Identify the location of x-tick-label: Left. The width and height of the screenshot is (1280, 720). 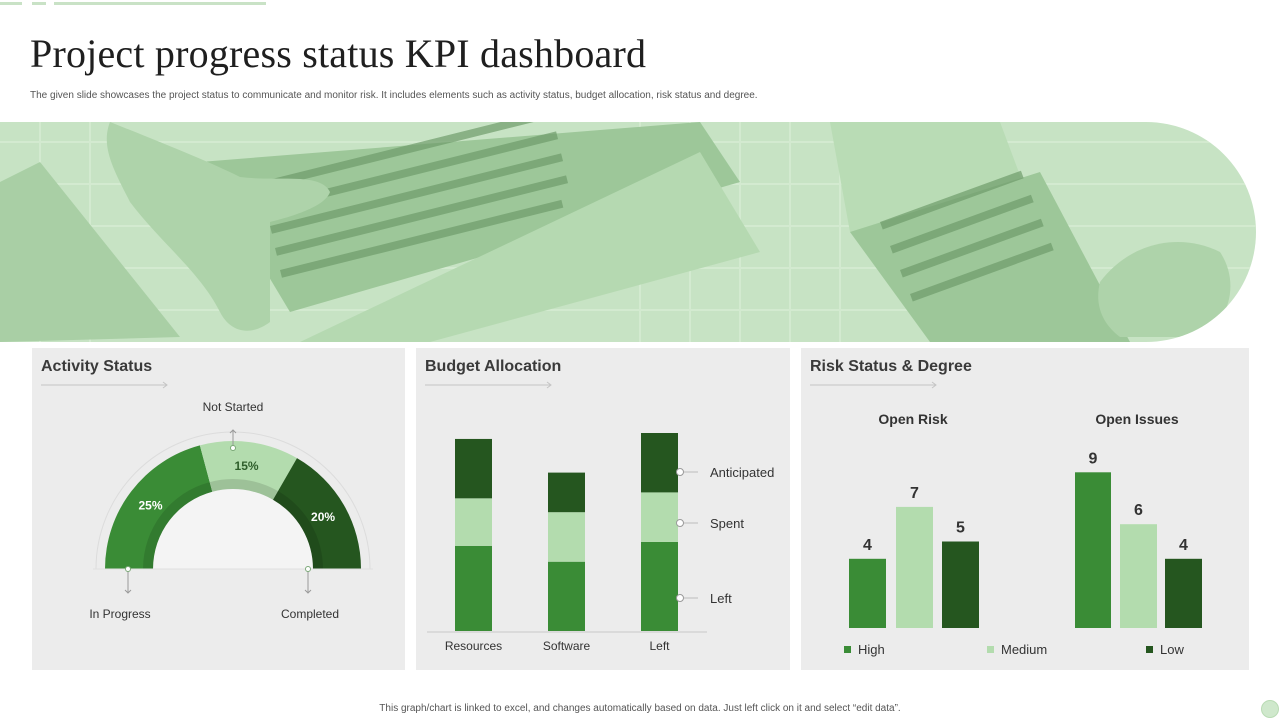
(659, 646).